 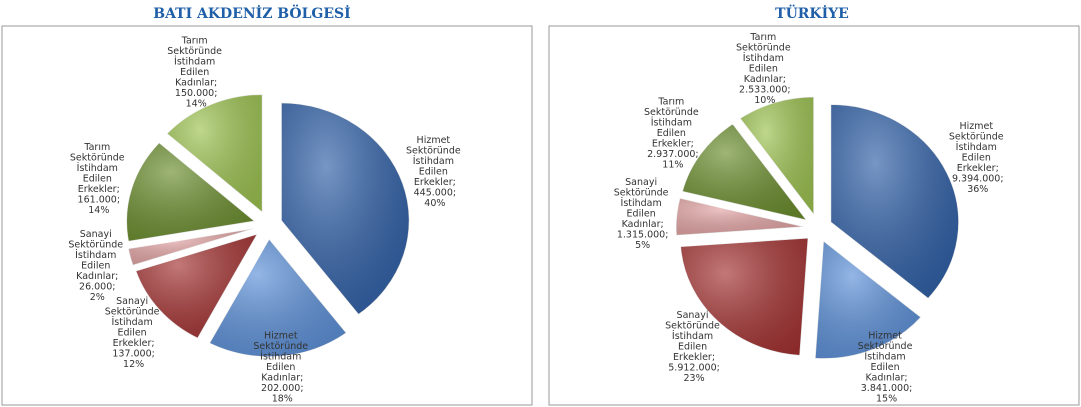 I want to click on chart-title: TÜRKİYE, so click(x=812, y=12).